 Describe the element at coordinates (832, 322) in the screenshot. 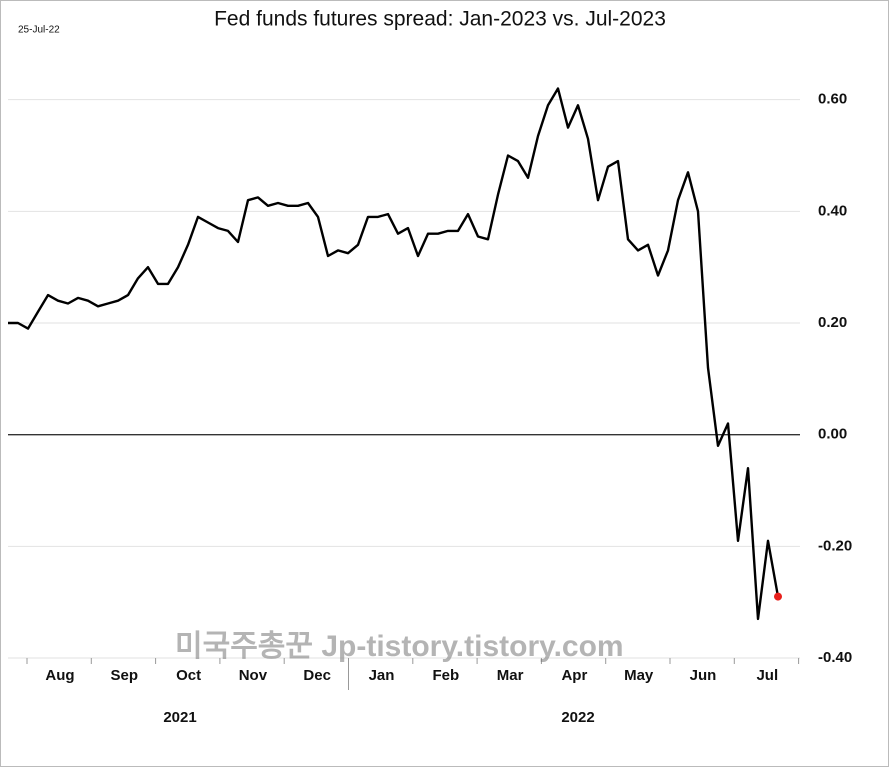

I see `y-tick-label: 0.20` at that location.